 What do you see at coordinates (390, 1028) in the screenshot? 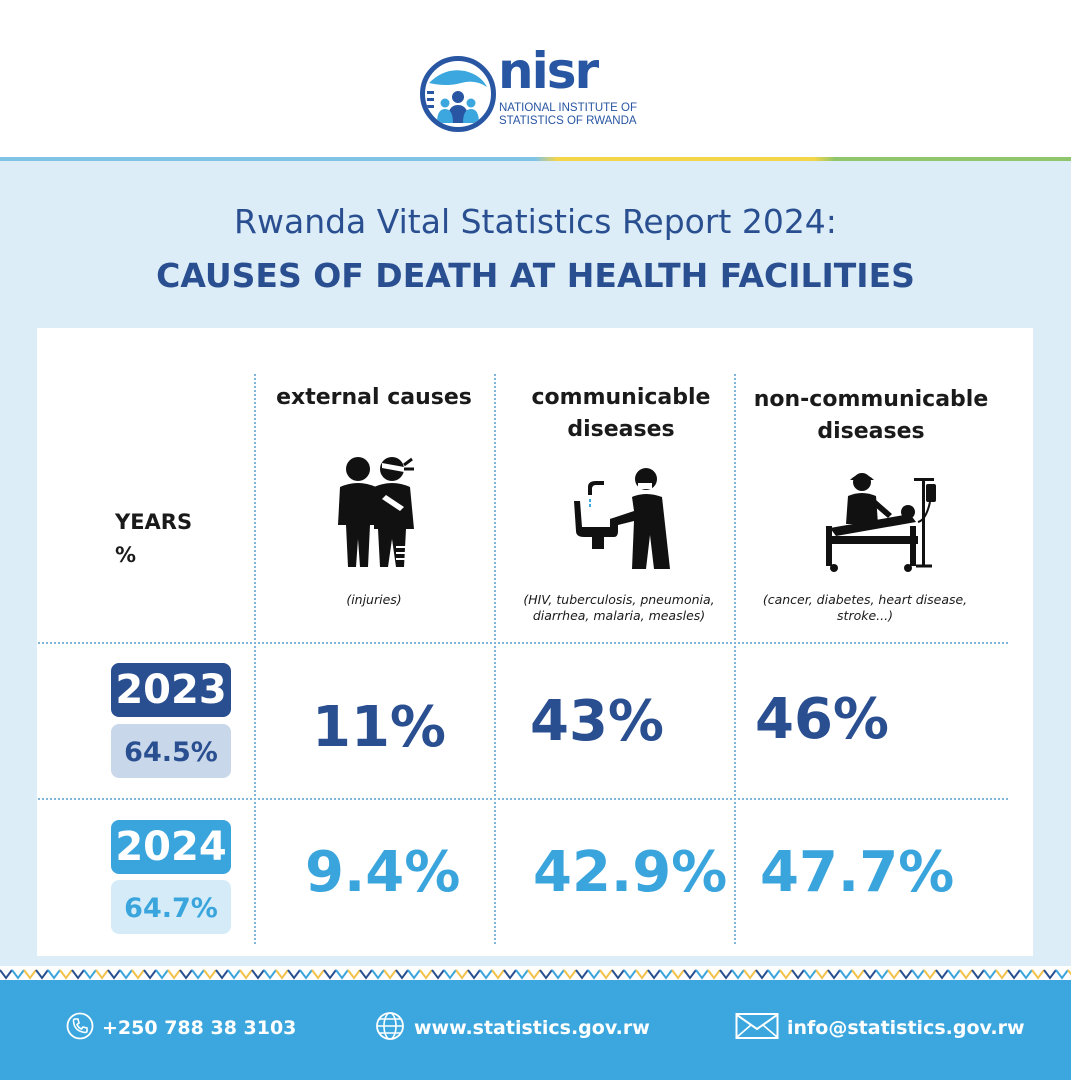
I see `globe-icon` at bounding box center [390, 1028].